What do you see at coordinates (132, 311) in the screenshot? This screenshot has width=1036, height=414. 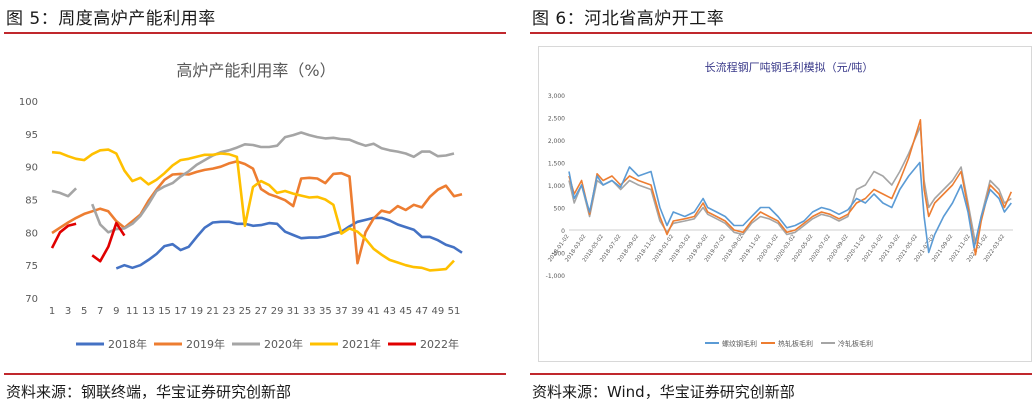 I see `x-tick-label: 11` at bounding box center [132, 311].